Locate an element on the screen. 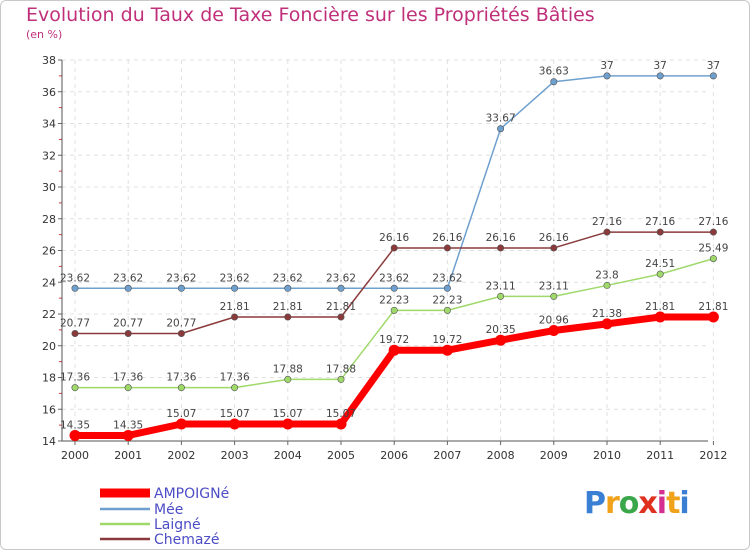 The height and width of the screenshot is (550, 750). x-tick-label: 2001 is located at coordinates (128, 455).